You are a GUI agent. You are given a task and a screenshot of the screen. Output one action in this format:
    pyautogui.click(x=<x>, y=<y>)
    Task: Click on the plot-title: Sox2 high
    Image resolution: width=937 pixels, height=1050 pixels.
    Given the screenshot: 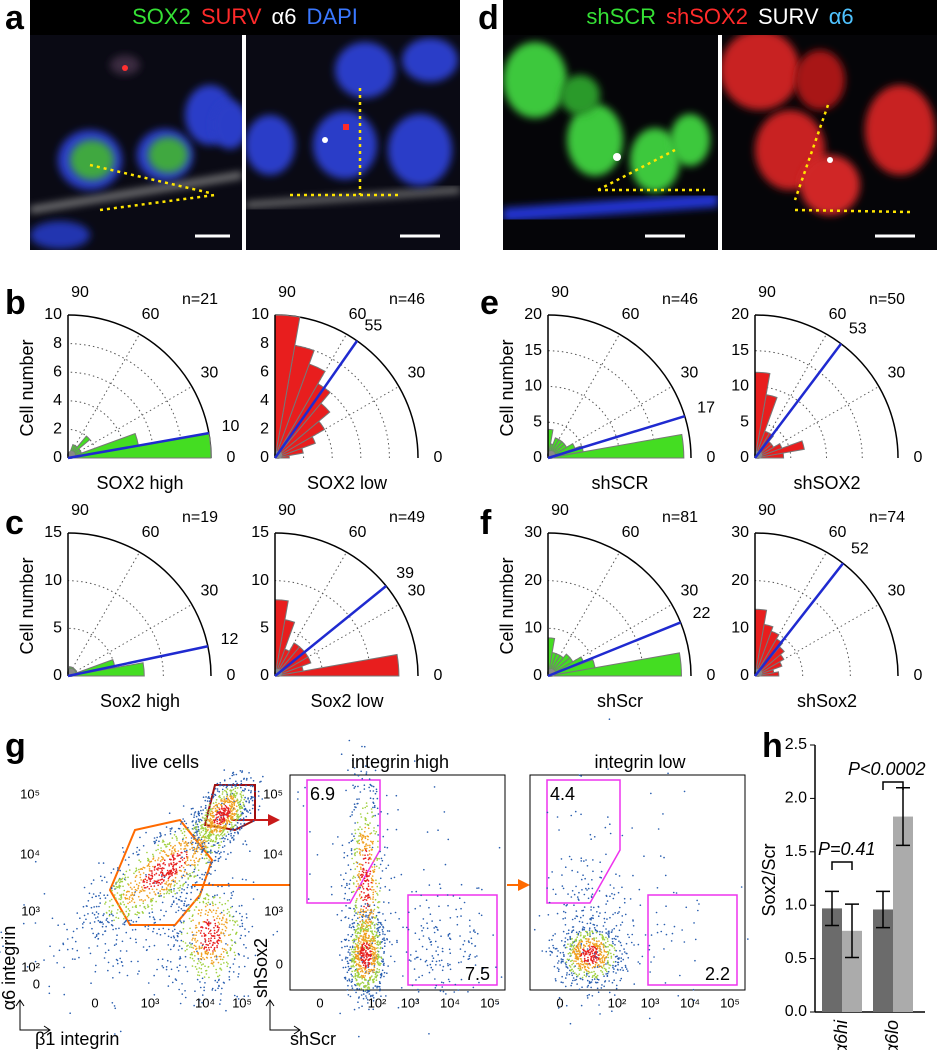 What is the action you would take?
    pyautogui.click(x=140, y=701)
    